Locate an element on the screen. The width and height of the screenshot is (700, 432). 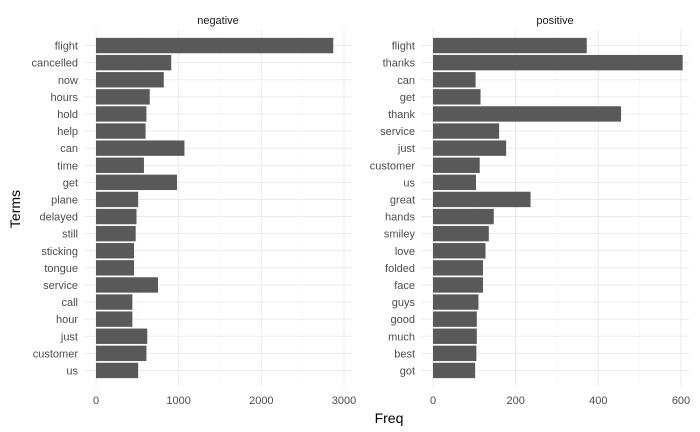
y-tick-label: love is located at coordinates (405, 252).